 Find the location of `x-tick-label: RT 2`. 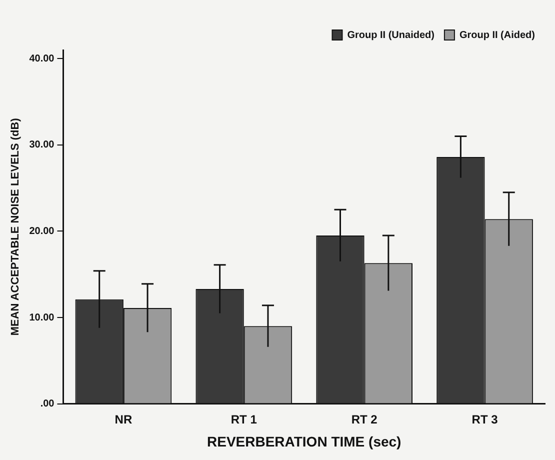

x-tick-label: RT 2 is located at coordinates (364, 419).